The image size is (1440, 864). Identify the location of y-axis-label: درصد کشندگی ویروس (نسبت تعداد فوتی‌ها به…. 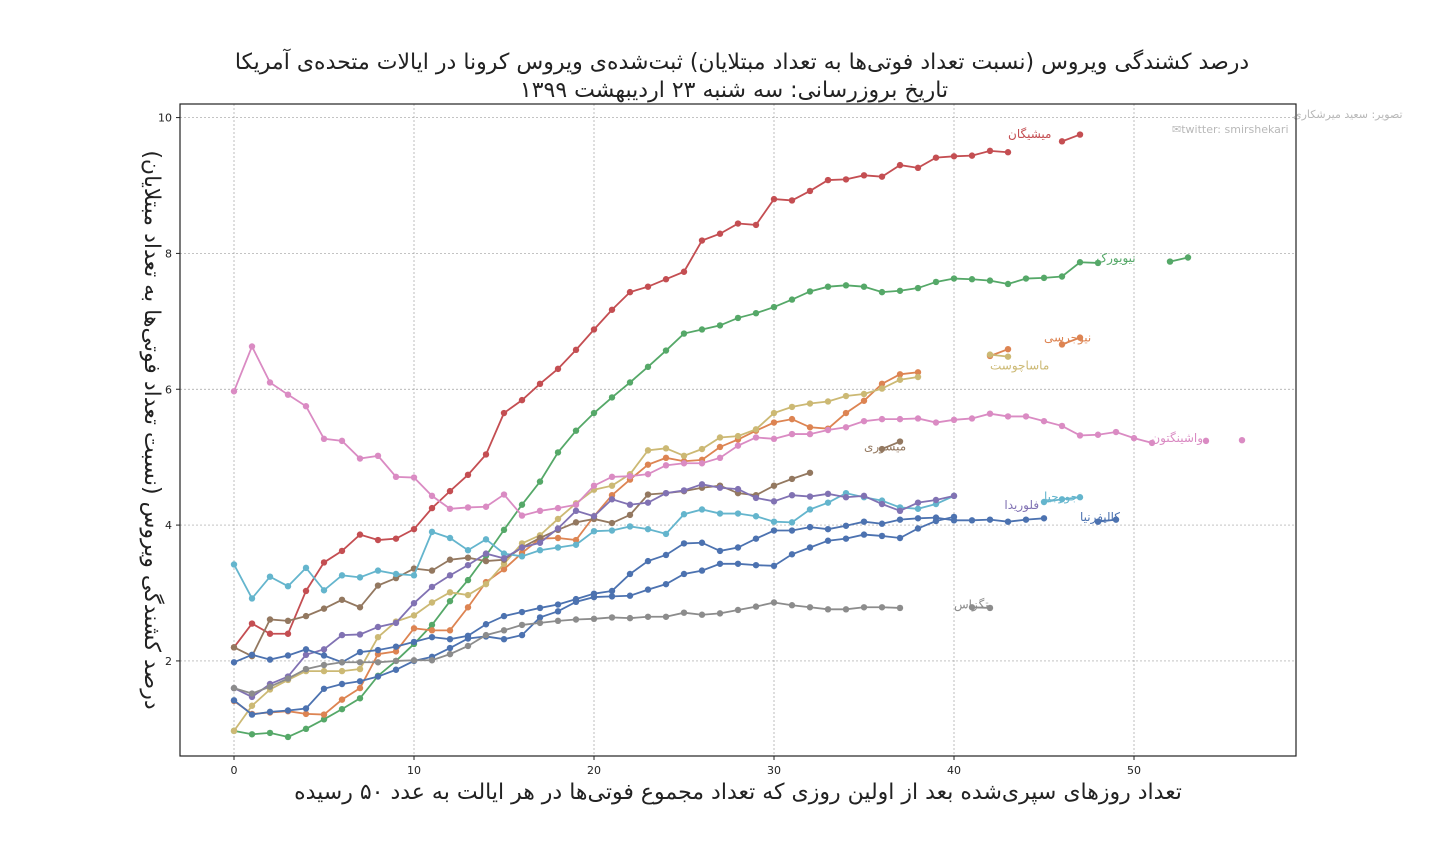
(152, 429).